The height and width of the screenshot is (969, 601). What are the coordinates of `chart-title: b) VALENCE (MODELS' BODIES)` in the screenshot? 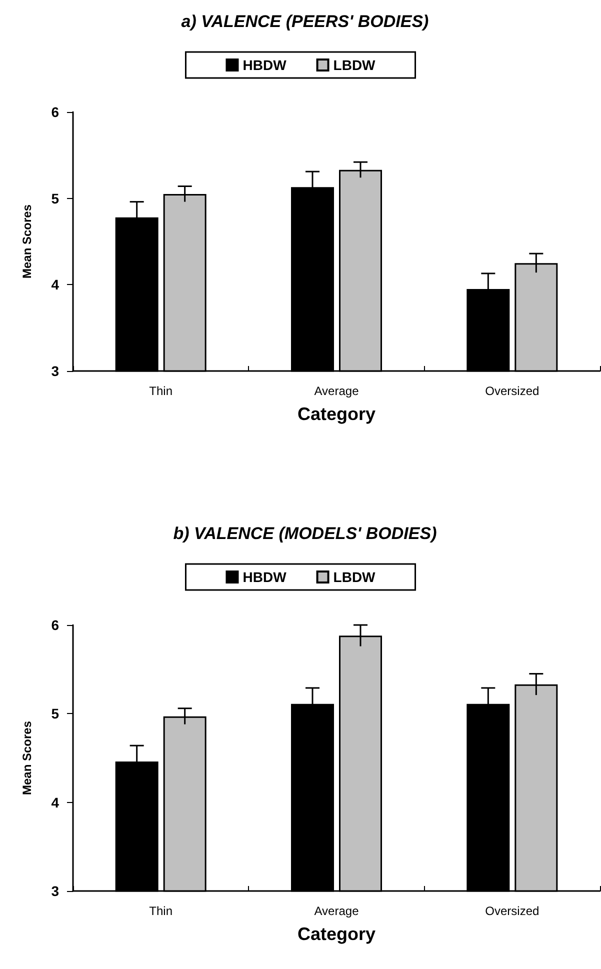 It's located at (305, 533).